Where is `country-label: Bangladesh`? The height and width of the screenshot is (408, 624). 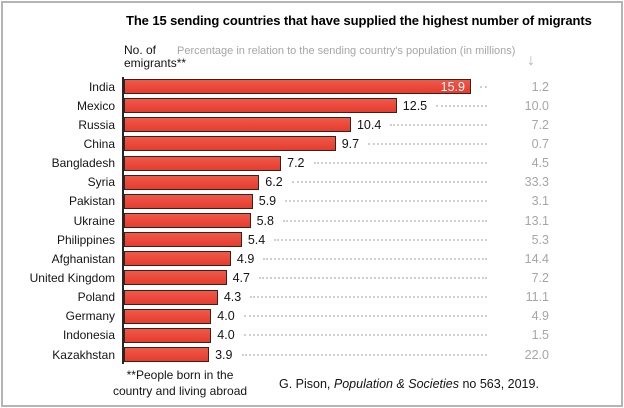
country-label: Bangladesh is located at coordinates (83, 163).